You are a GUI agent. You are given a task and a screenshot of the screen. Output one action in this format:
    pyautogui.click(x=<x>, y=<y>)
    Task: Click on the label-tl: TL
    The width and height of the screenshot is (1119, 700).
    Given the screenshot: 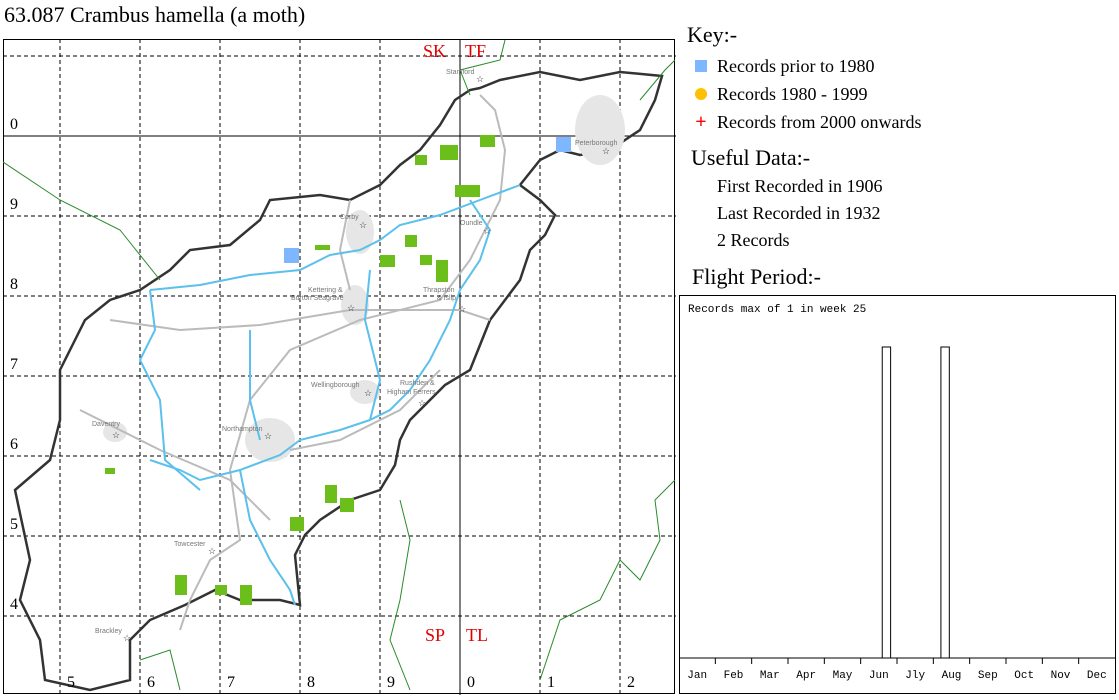 What is the action you would take?
    pyautogui.click(x=477, y=635)
    